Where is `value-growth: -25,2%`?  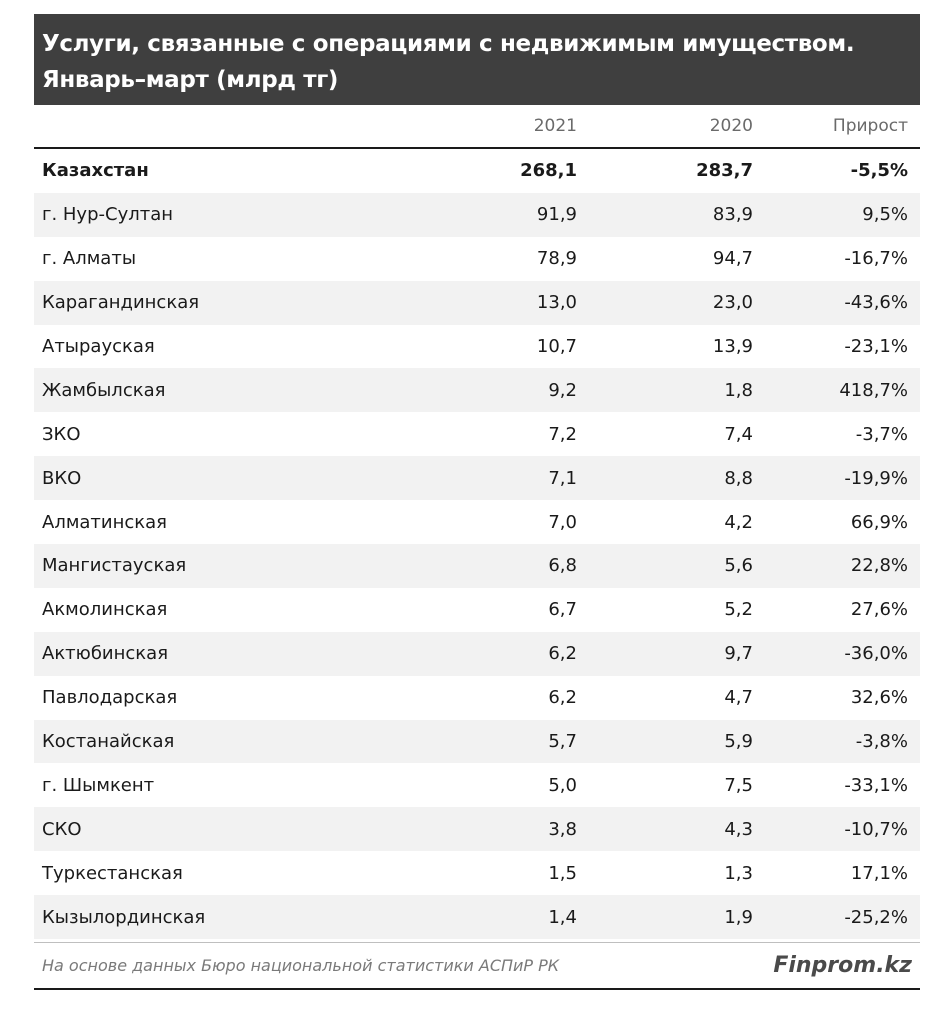
value-growth: -25,2% is located at coordinates (876, 917).